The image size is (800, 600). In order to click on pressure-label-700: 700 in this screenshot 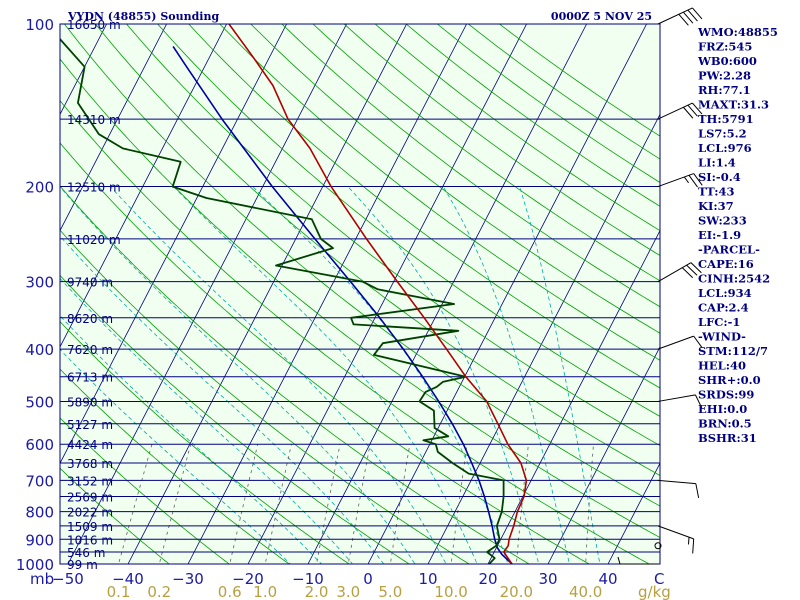, I will do `click(39, 481)`.